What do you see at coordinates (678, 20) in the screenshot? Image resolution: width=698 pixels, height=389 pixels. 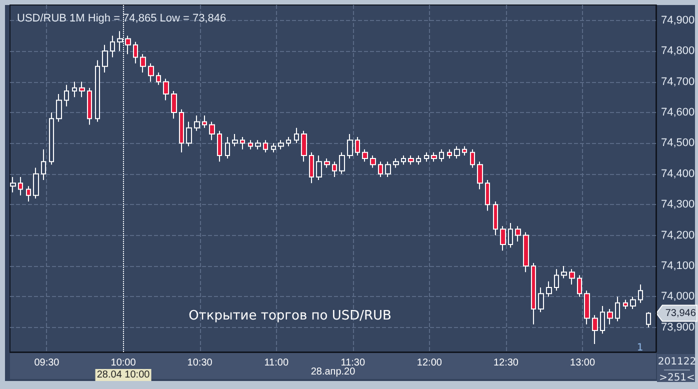 I see `y-tick-label: 74,900` at bounding box center [678, 20].